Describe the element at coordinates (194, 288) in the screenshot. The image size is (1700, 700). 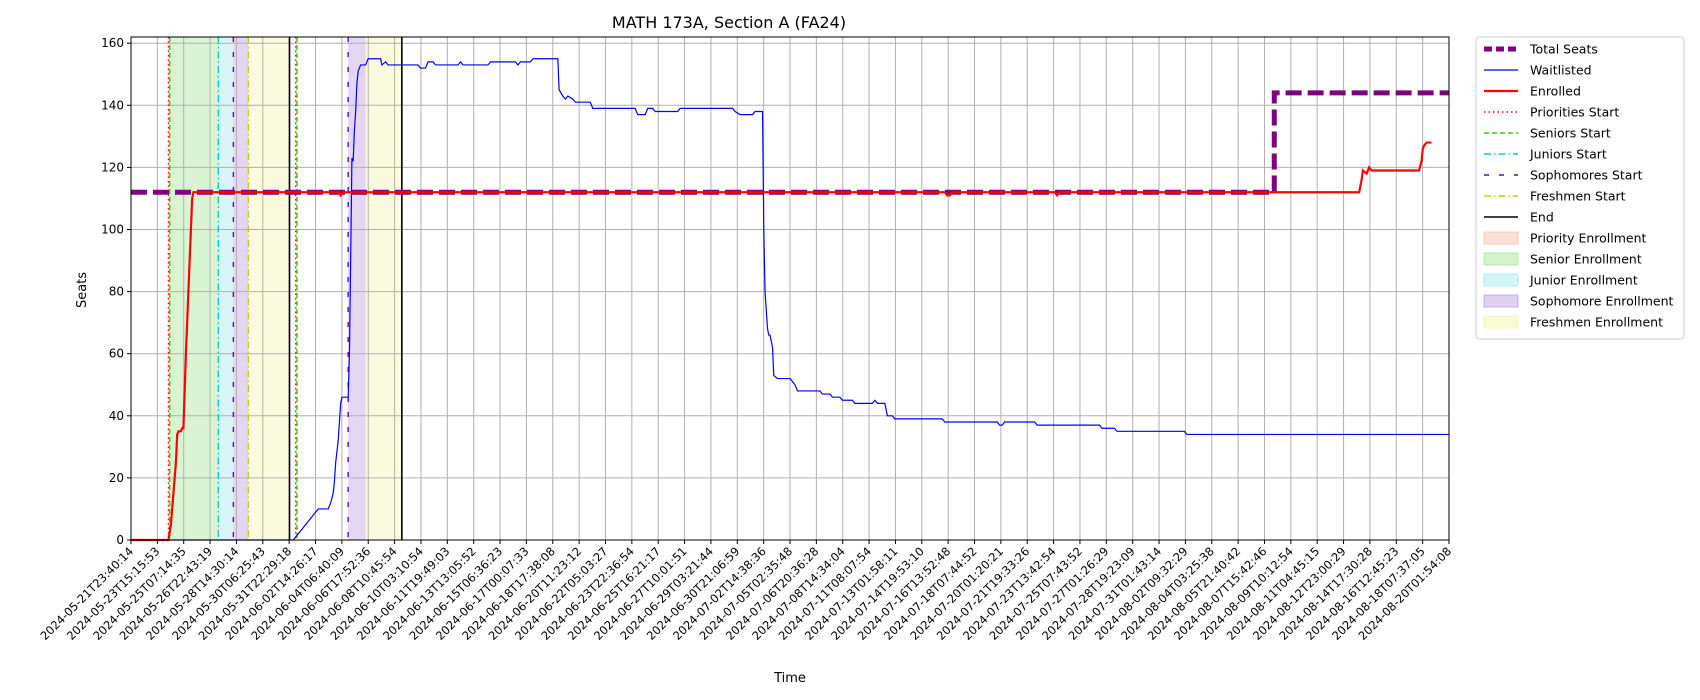
I see `shaded-region-senior-enrollment` at that location.